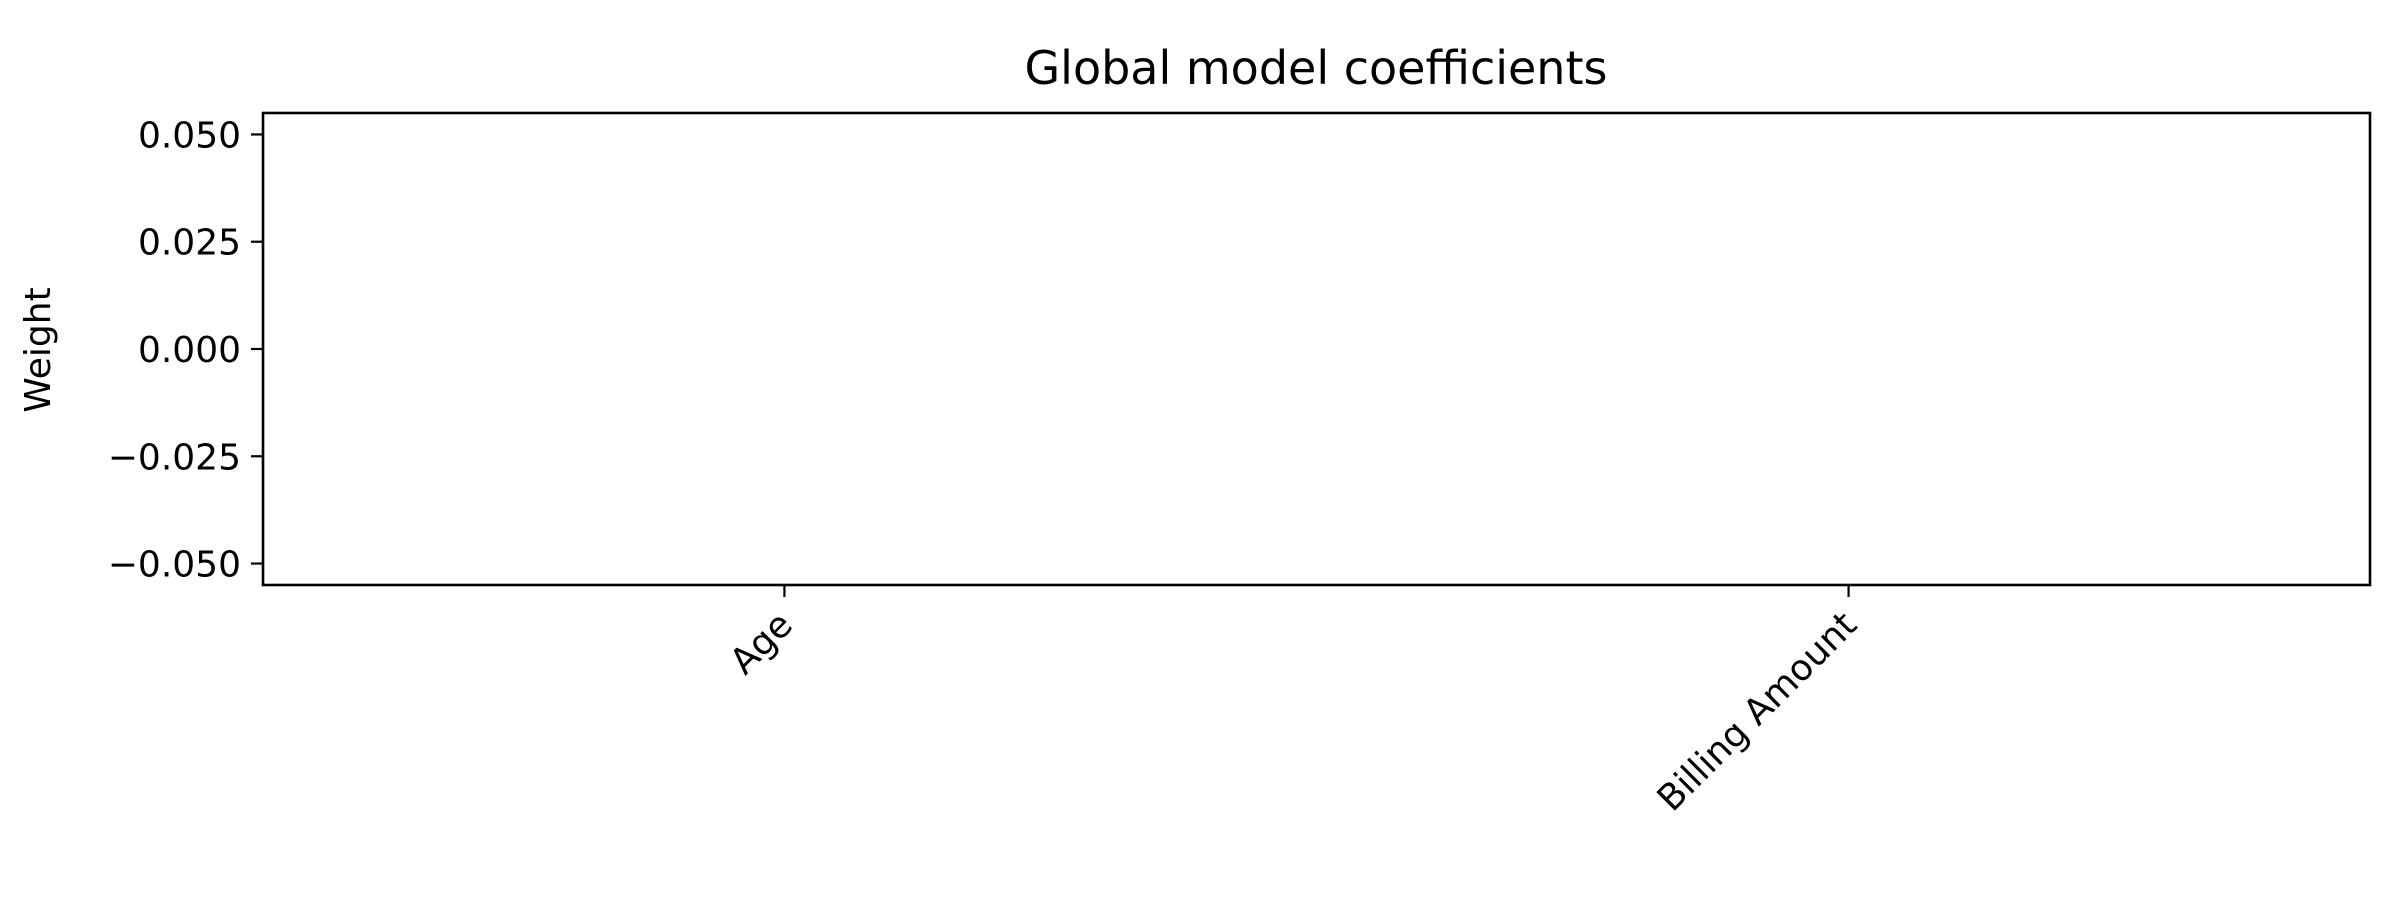 This screenshot has height=900, width=2400. Describe the element at coordinates (174, 565) in the screenshot. I see `y-tick-label: −0.050` at that location.